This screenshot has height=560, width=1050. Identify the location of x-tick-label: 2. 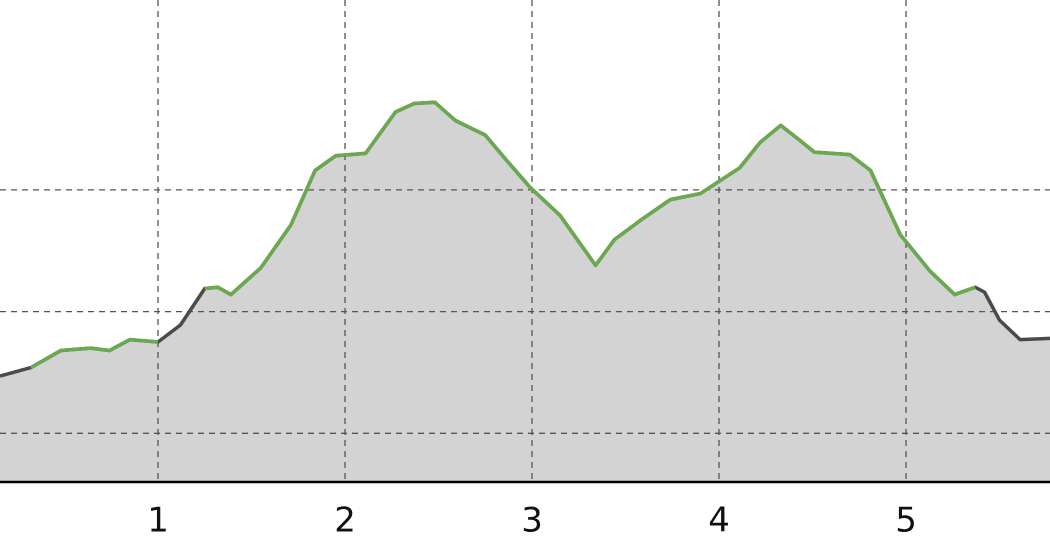
(345, 521).